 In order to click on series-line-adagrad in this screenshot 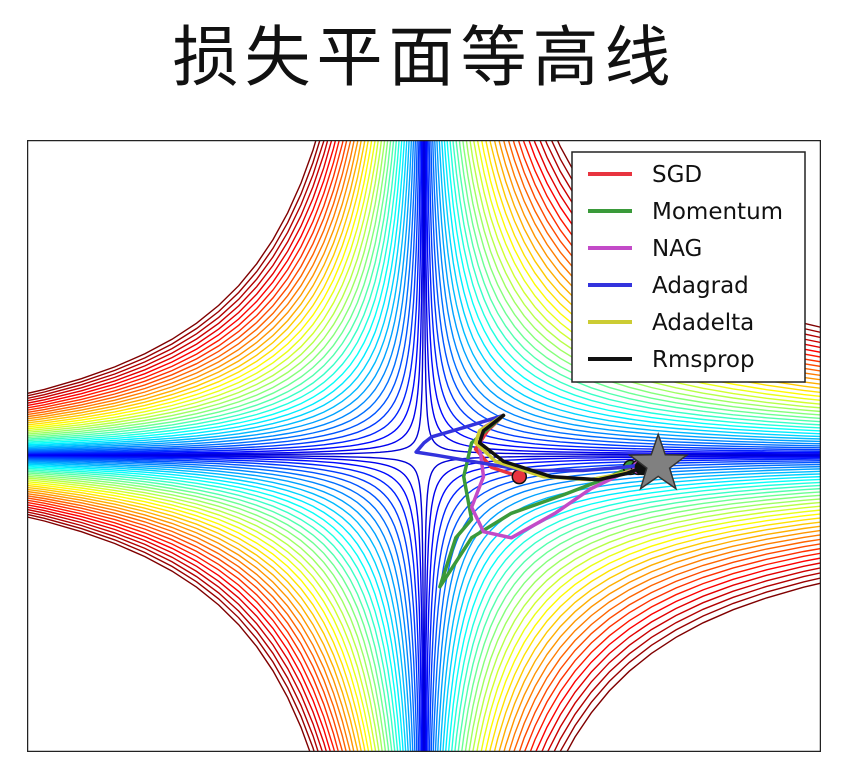, I will do `click(531, 443)`.